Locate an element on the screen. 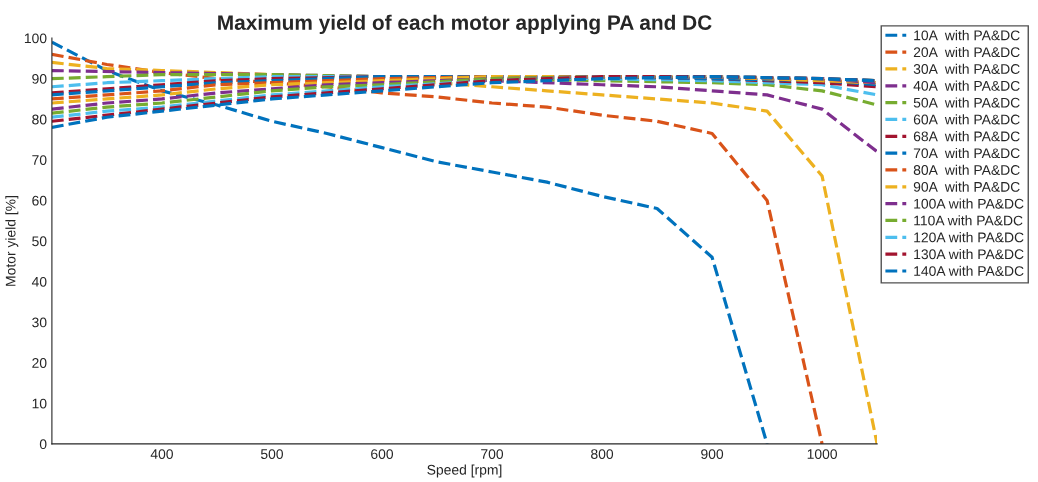 The image size is (1038, 482). legend-label: 30A with PA&DC is located at coordinates (966, 68).